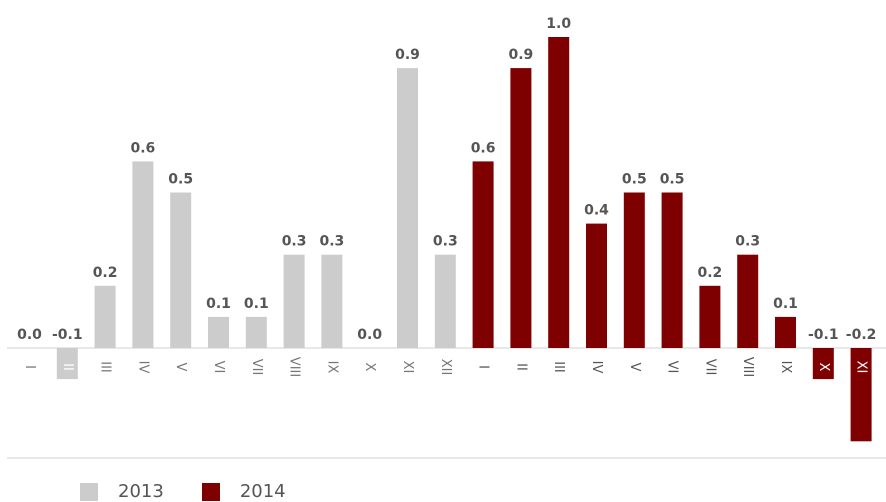  I want to click on legend-label-2014: 2014, so click(262, 491).